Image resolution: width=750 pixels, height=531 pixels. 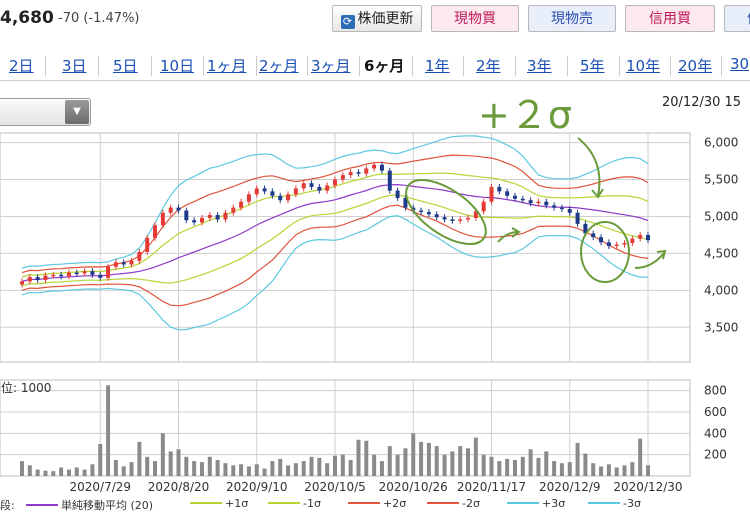 What do you see at coordinates (536, 503) in the screenshot?
I see `legend-item-plus3: +3σ` at bounding box center [536, 503].